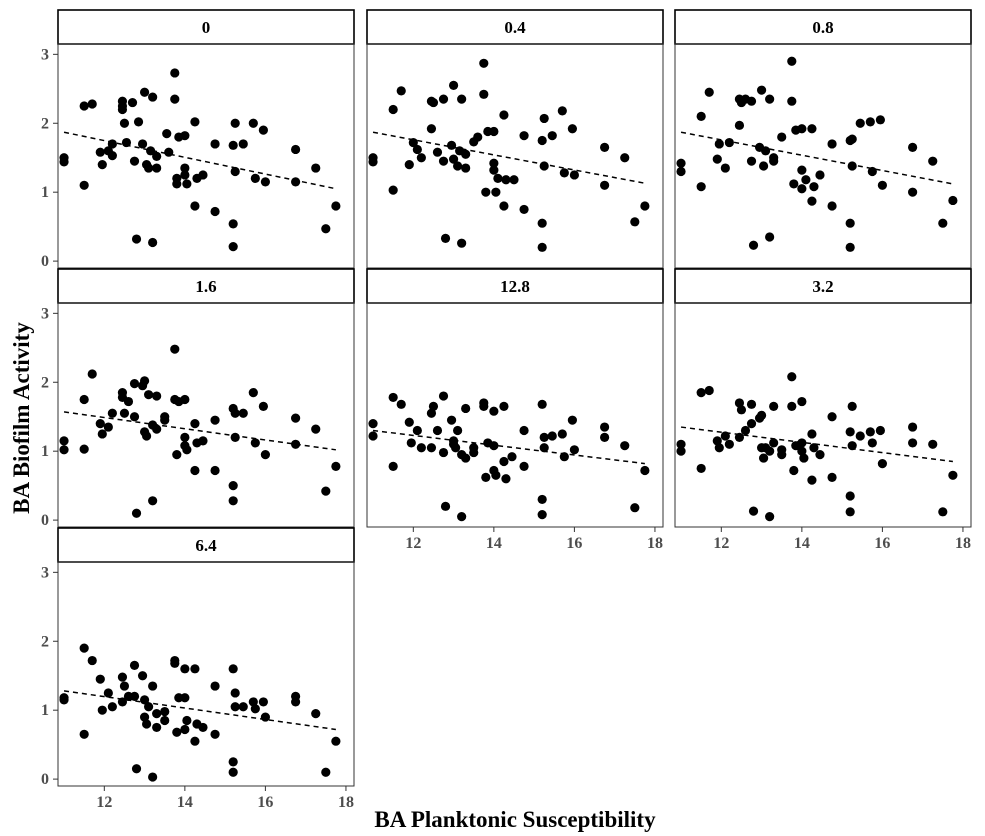  What do you see at coordinates (21, 418) in the screenshot?
I see `y-axis-title: BA Biofilm Activity` at bounding box center [21, 418].